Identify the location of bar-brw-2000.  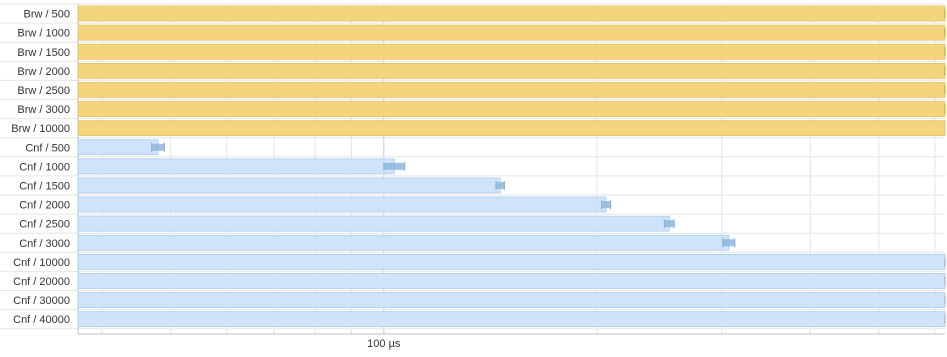
(511, 70).